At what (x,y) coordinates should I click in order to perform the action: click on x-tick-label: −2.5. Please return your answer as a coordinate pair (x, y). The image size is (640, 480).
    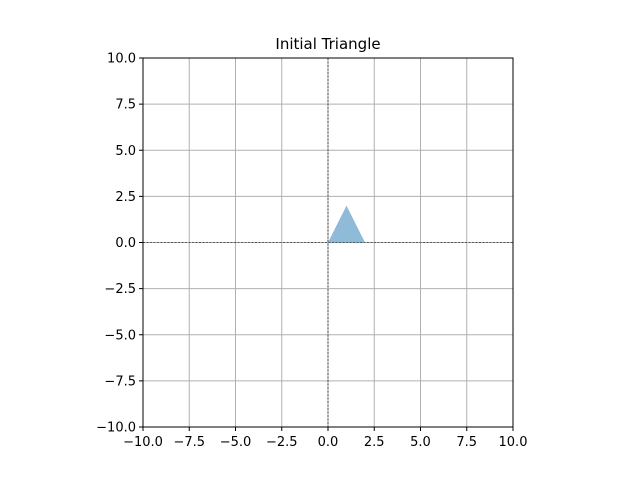
    Looking at the image, I should click on (282, 442).